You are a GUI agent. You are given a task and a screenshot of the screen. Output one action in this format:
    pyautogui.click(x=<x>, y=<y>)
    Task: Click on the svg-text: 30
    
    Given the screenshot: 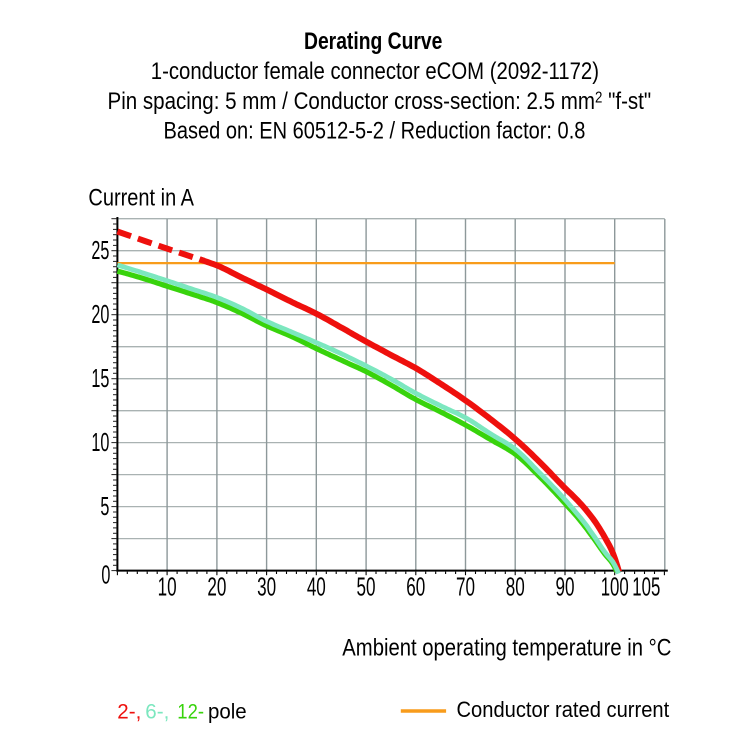 What is the action you would take?
    pyautogui.click(x=266, y=587)
    